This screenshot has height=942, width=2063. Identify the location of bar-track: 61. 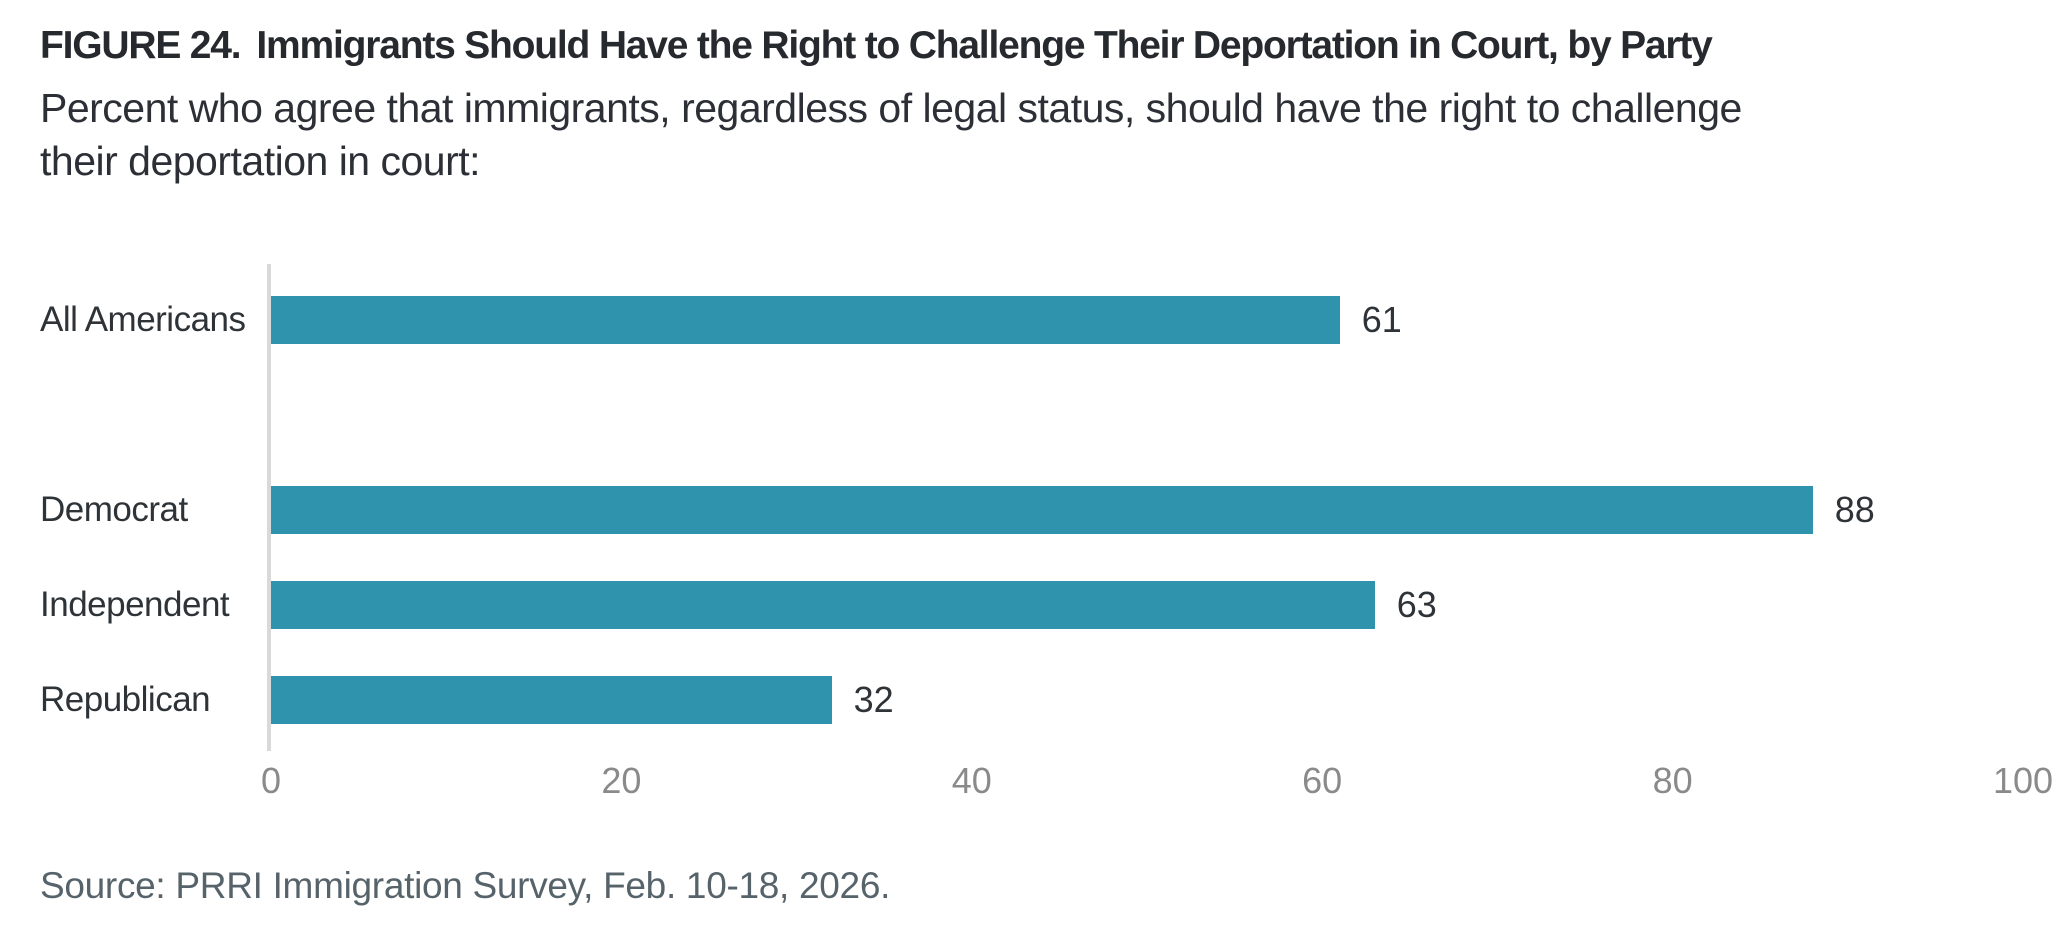
(1147, 320).